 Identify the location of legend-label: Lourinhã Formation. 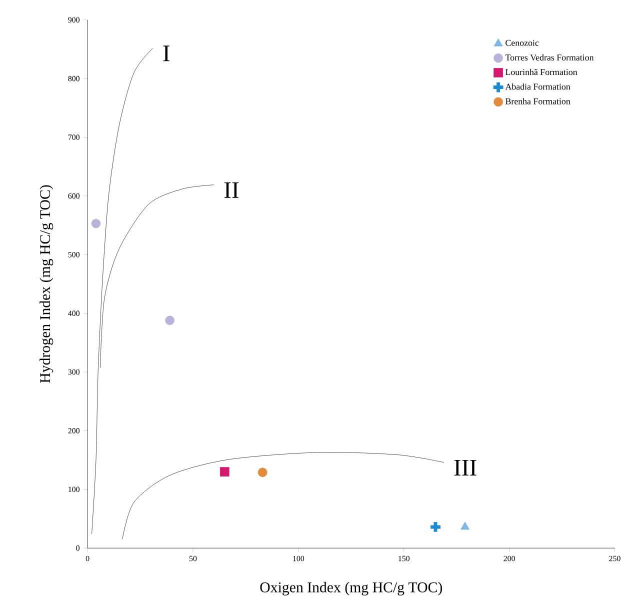
(542, 72).